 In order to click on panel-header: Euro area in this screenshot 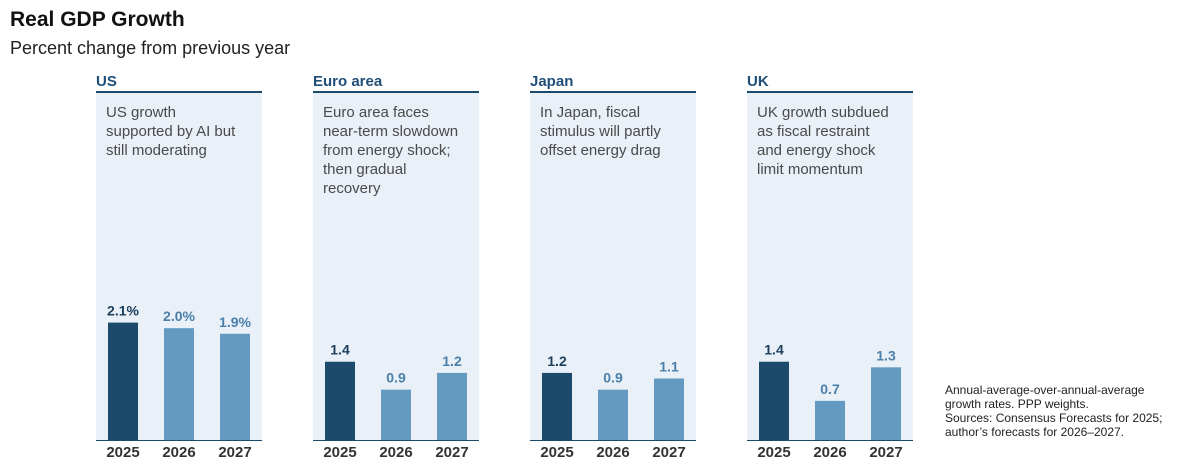, I will do `click(396, 82)`.